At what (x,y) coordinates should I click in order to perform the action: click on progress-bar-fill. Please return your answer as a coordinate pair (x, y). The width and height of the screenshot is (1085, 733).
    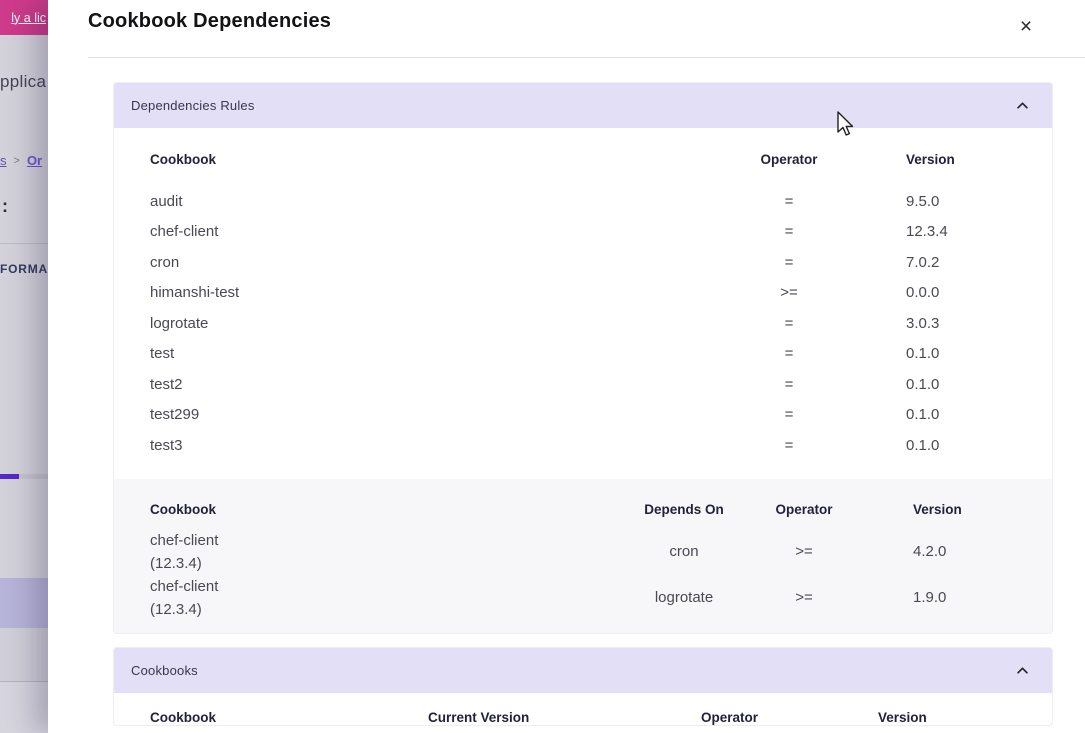
    Looking at the image, I should click on (9, 476).